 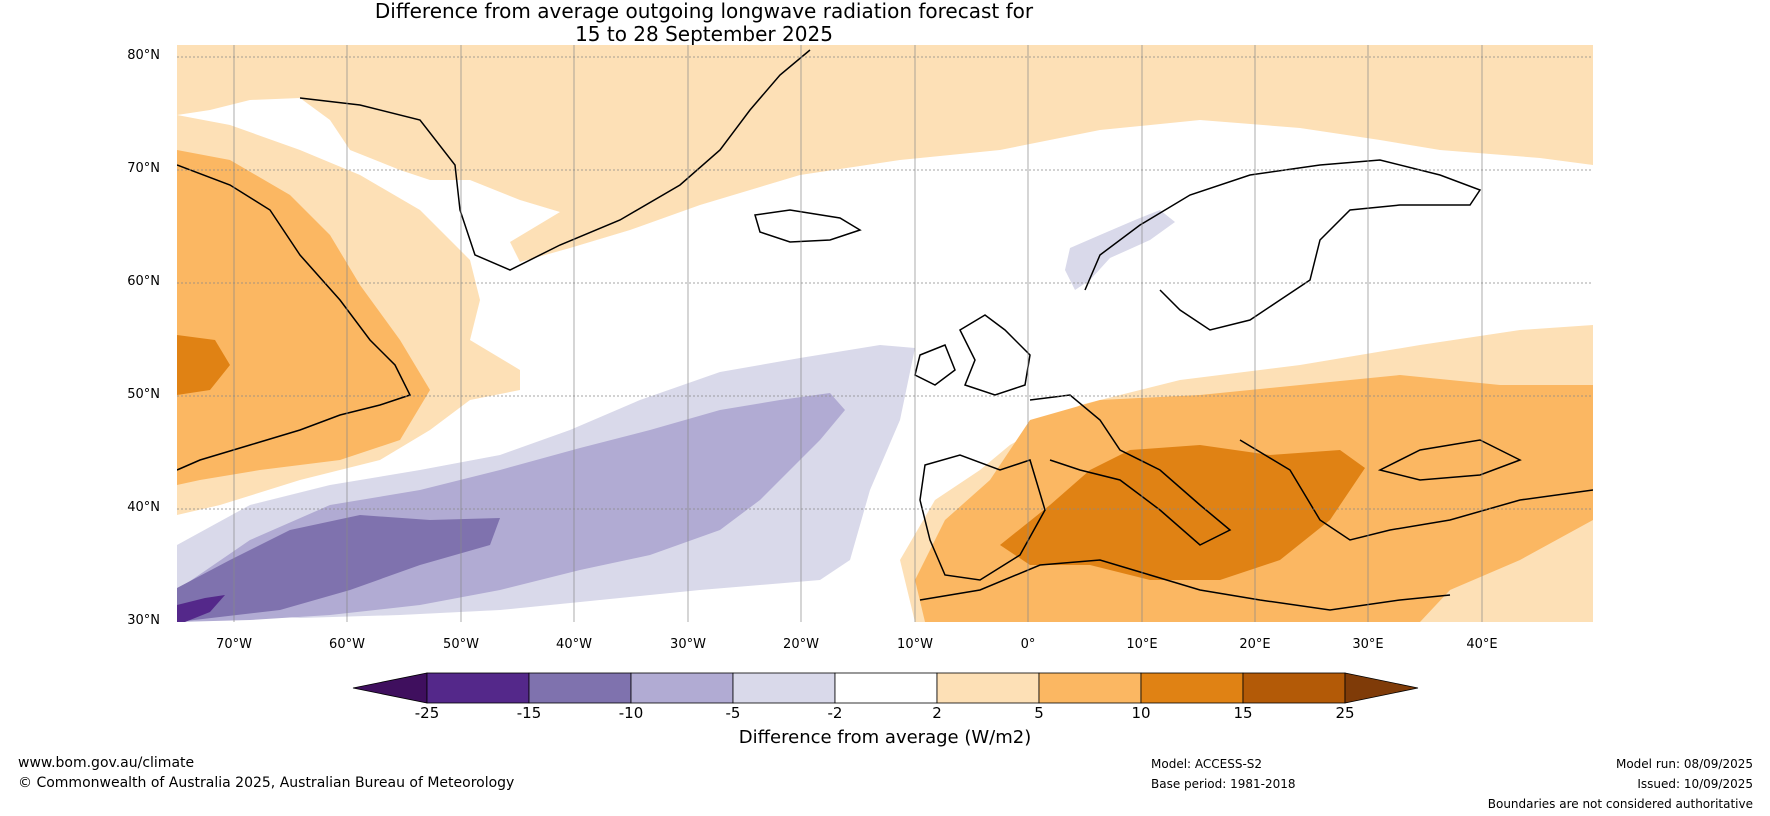 I want to click on model-run-date: Model run: 08/09/2025, so click(x=1684, y=764).